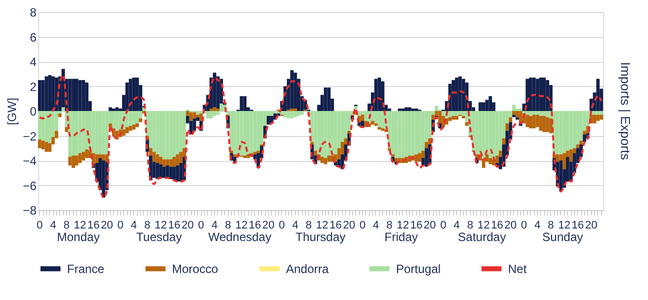 The width and height of the screenshot is (648, 300). I want to click on text: Sunday, so click(562, 237).